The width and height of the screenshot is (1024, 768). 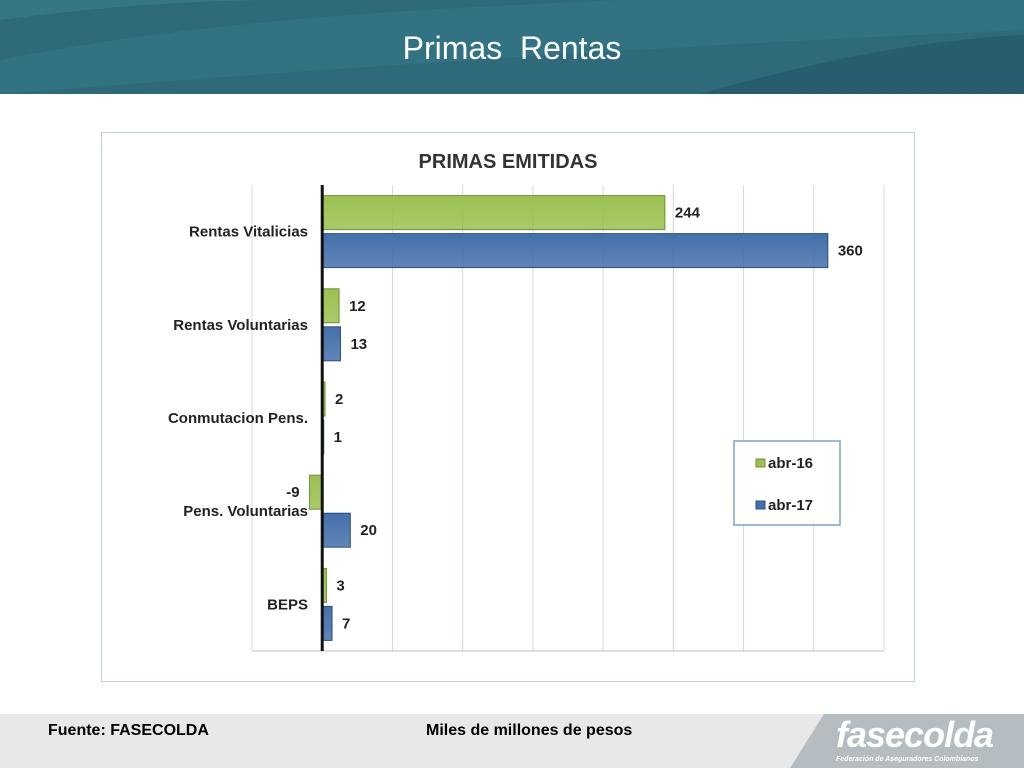 I want to click on data-label: 3, so click(x=340, y=585).